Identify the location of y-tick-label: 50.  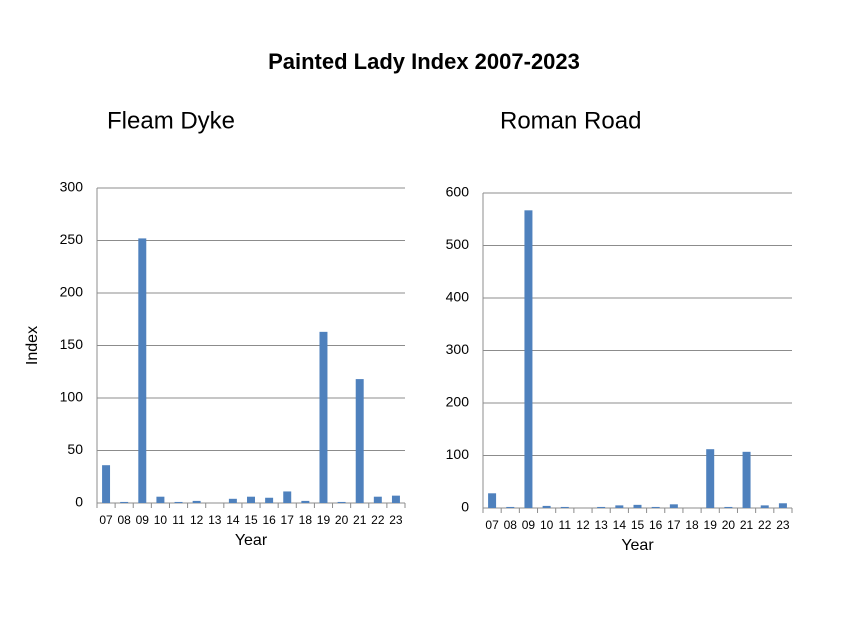
(75, 449).